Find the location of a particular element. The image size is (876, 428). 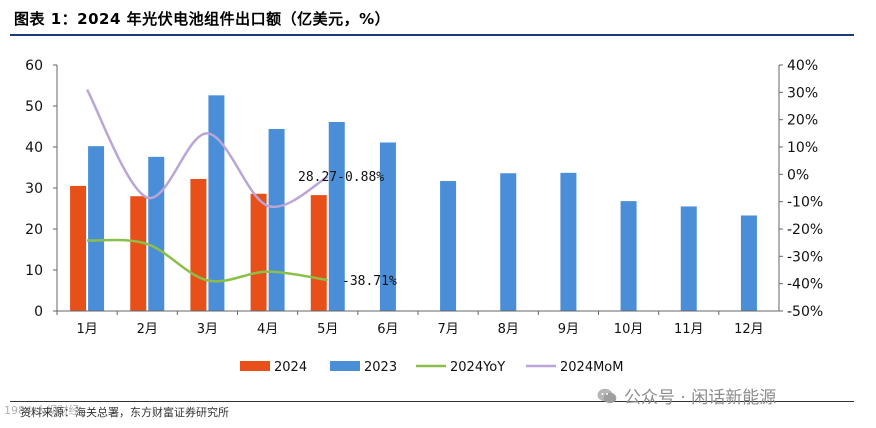

x-tick-label: 3月 is located at coordinates (207, 329).